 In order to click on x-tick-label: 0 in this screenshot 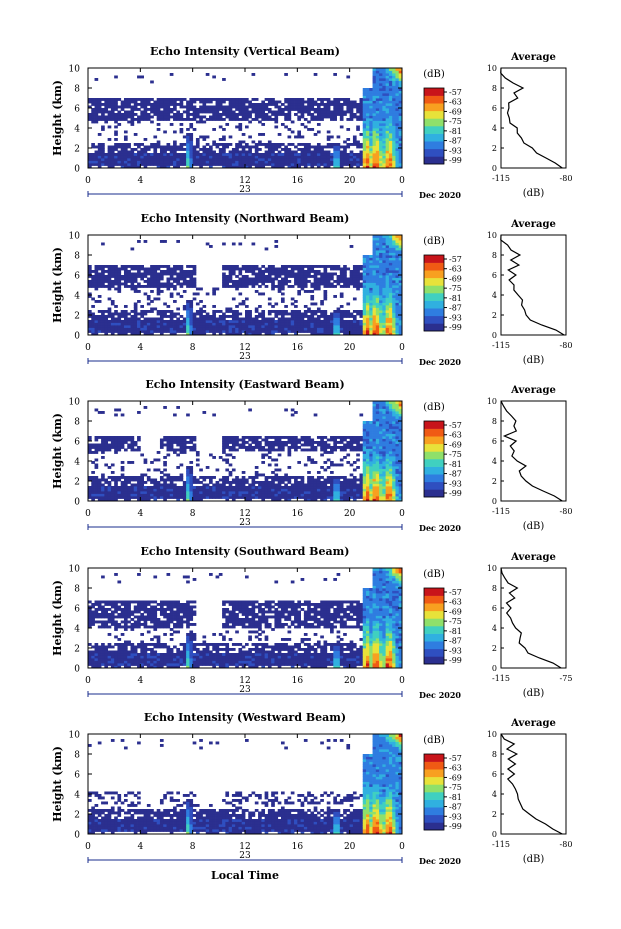, I will do `click(402, 348)`.